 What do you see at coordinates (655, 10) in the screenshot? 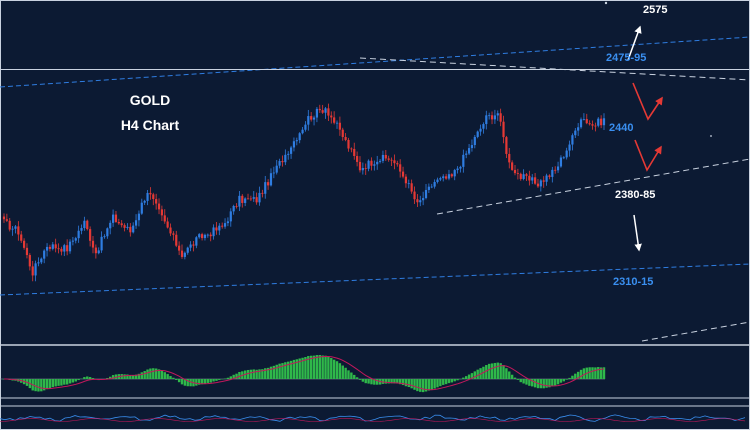
I see `label-upper-target: 2575` at bounding box center [655, 10].